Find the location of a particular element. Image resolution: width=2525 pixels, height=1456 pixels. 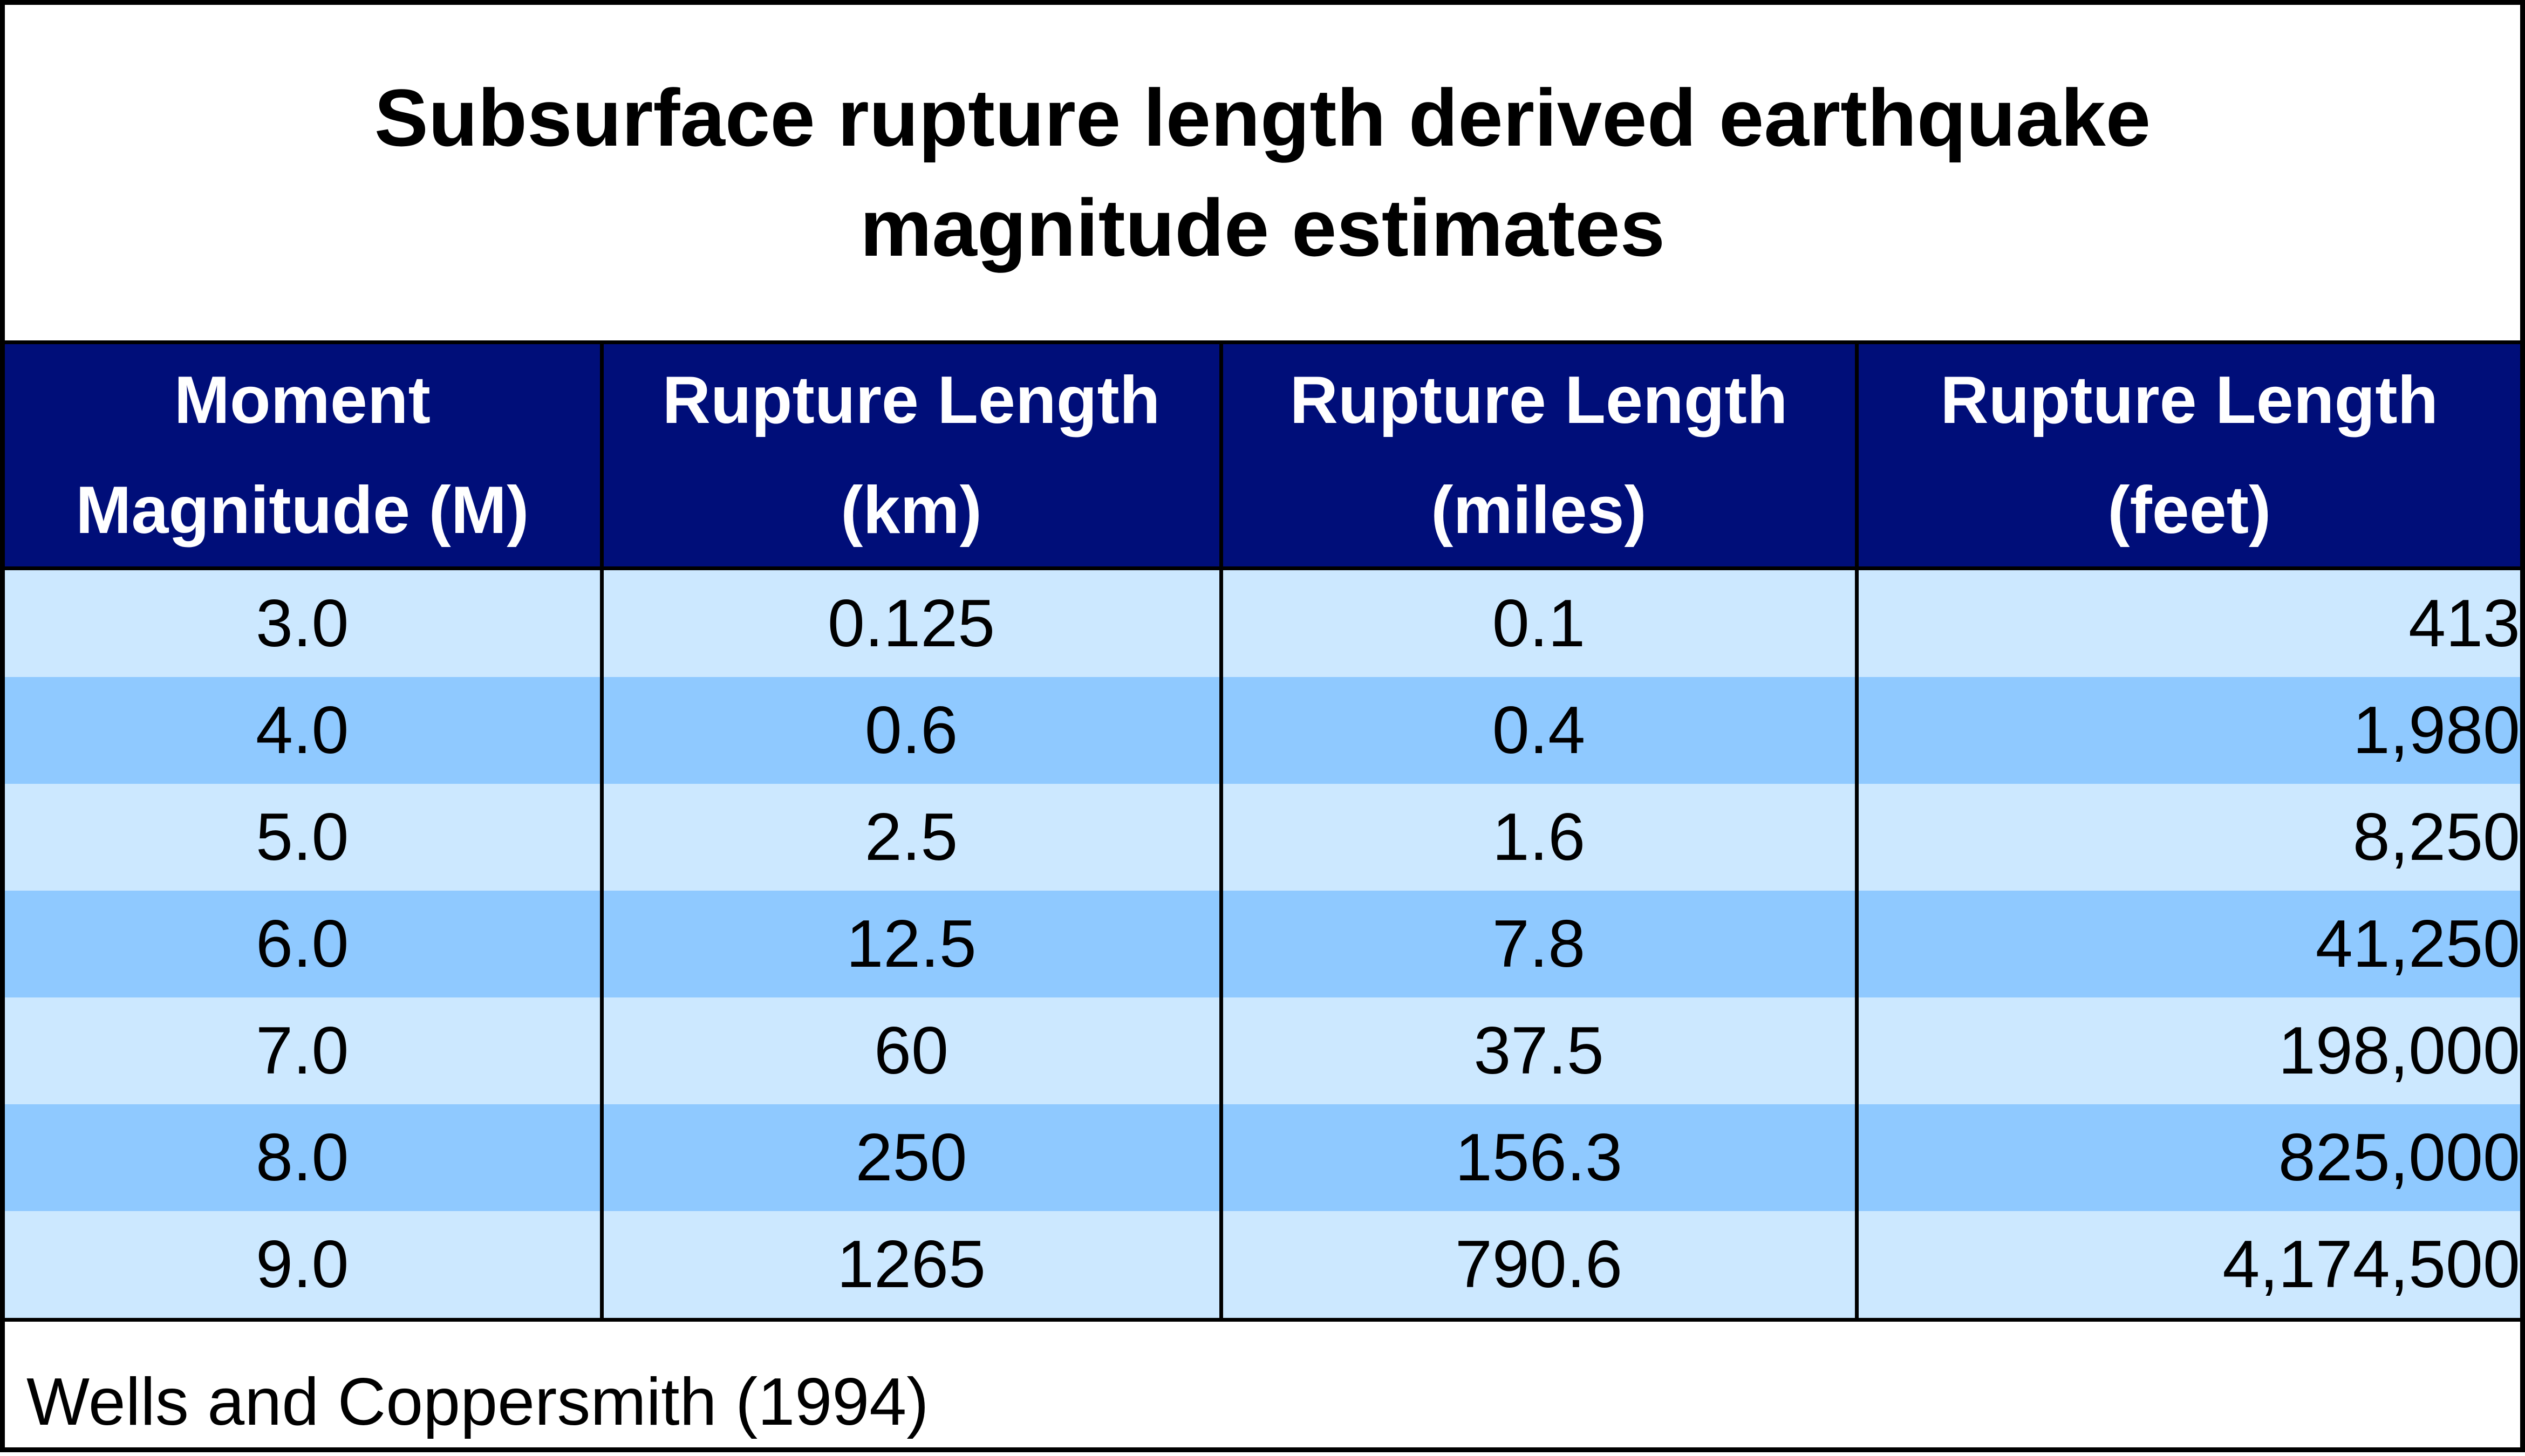

header-moment-magnitude: Moment Magnitude (M) is located at coordinates (304, 455).